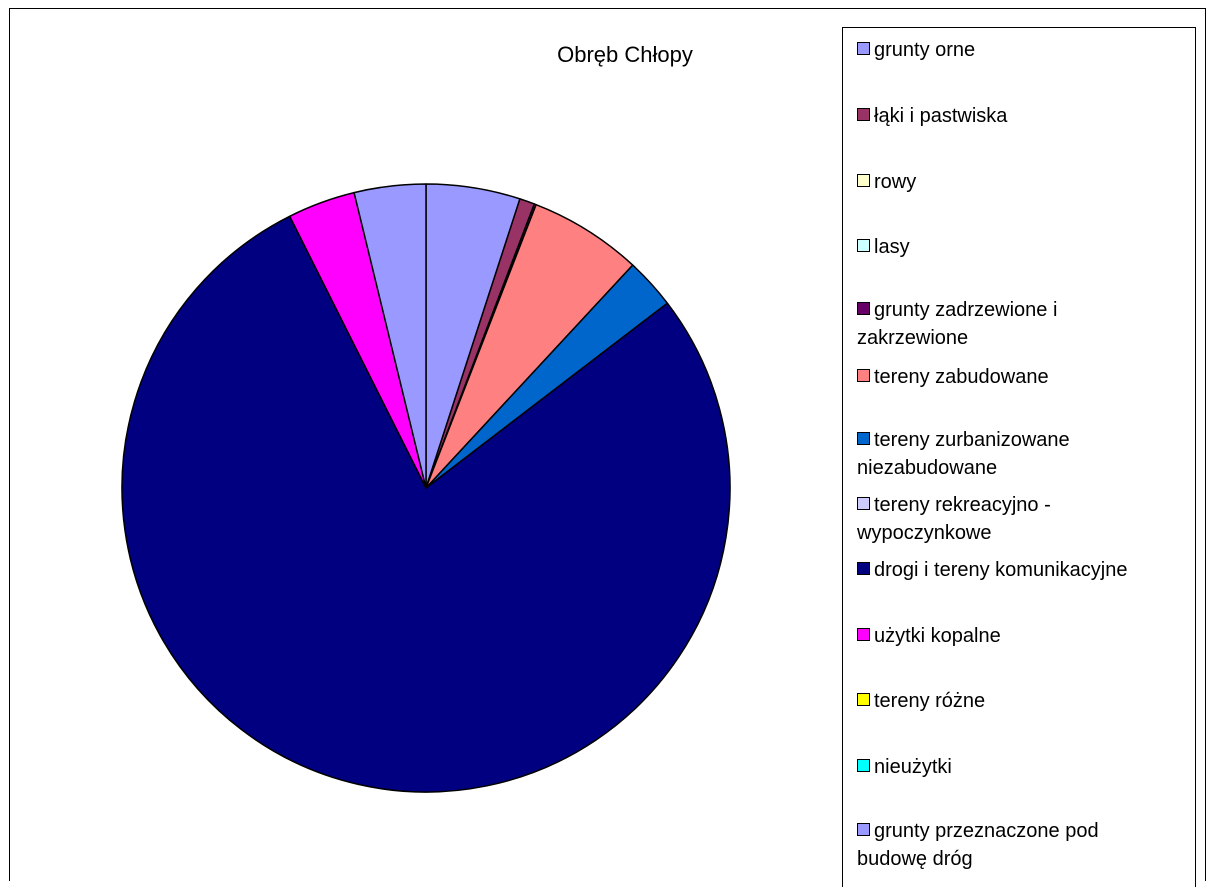 This screenshot has height=887, width=1214. What do you see at coordinates (962, 505) in the screenshot?
I see `legend-label-line: tereny rekreacyjno -` at bounding box center [962, 505].